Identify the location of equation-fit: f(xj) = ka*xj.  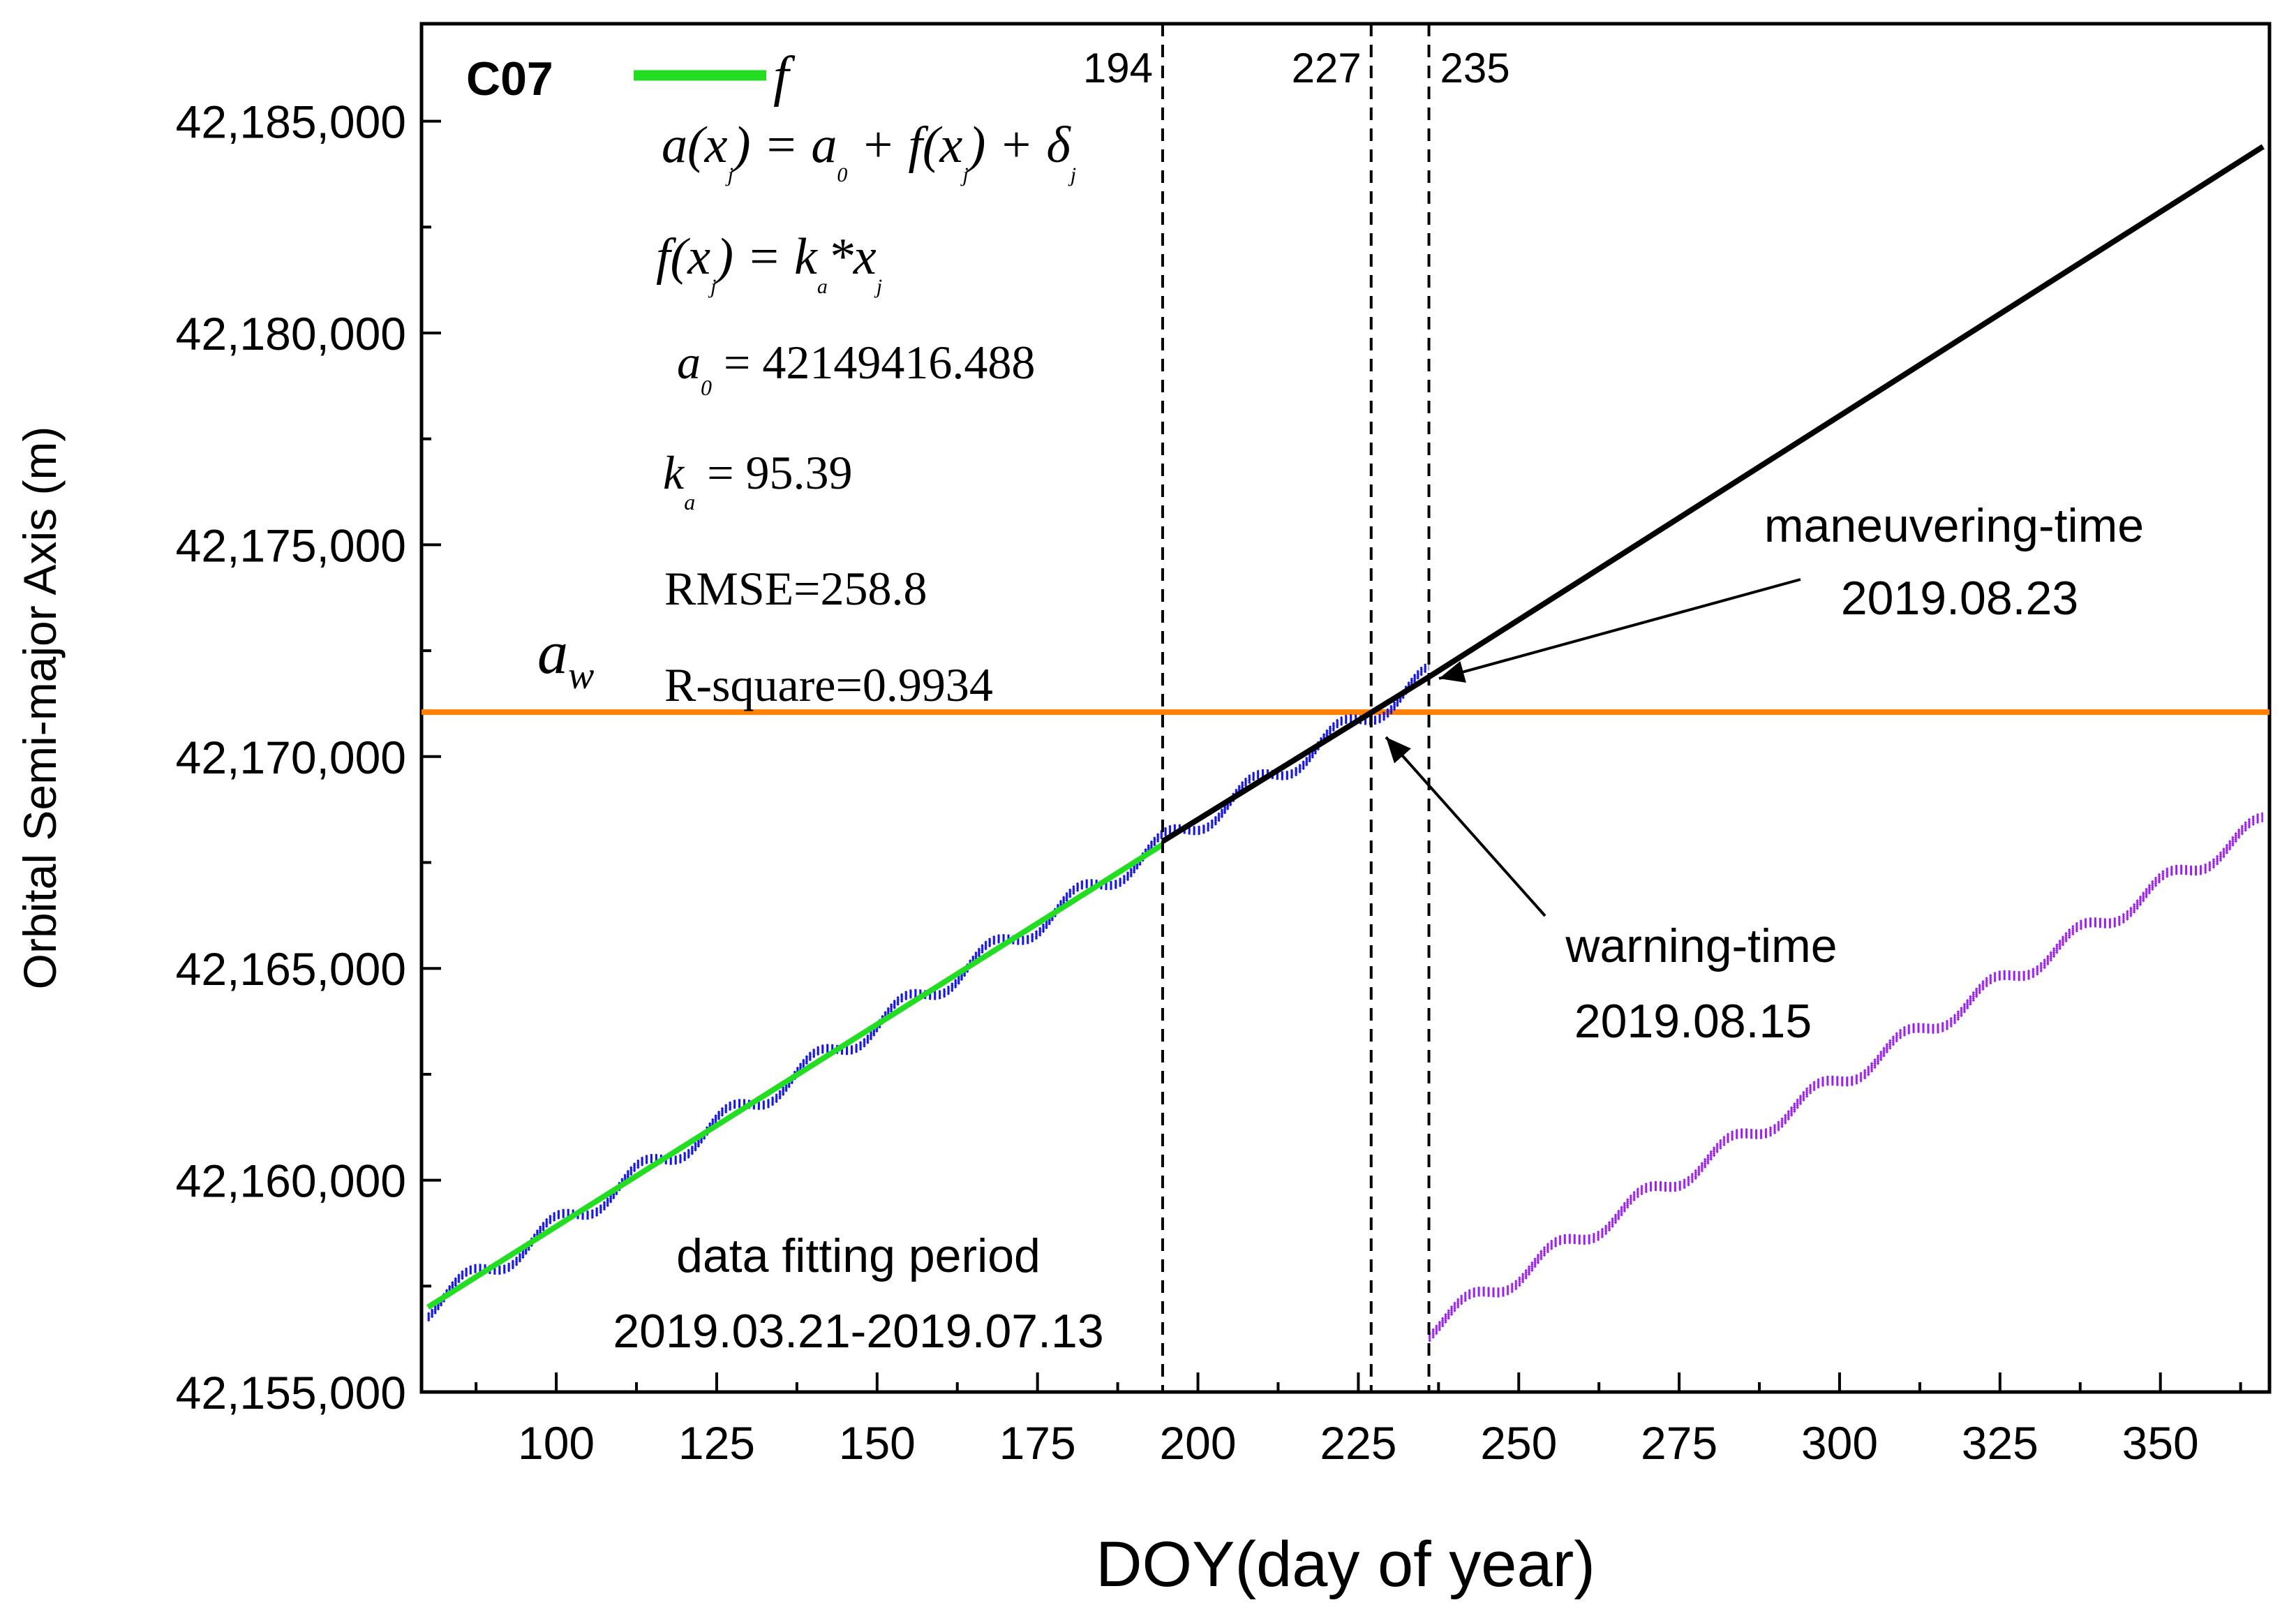
(769, 263).